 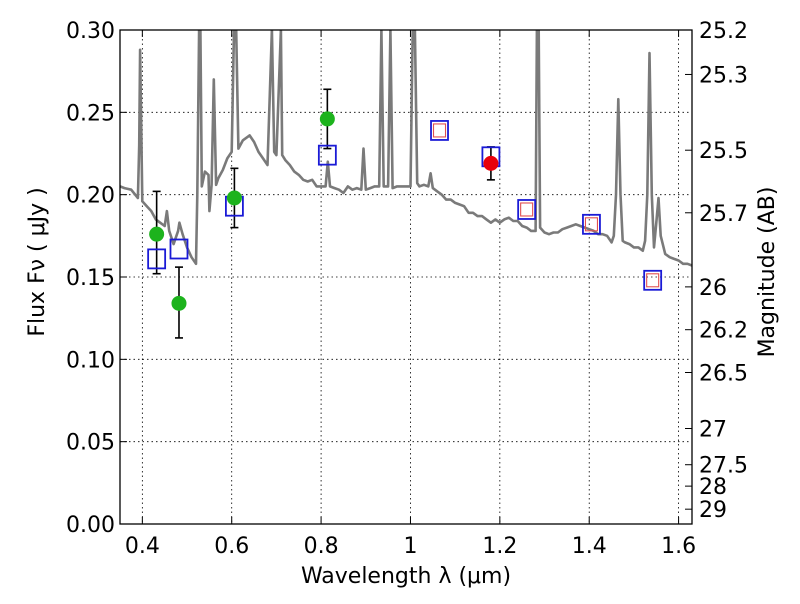 I want to click on right-tick-label: 26, so click(x=713, y=288).